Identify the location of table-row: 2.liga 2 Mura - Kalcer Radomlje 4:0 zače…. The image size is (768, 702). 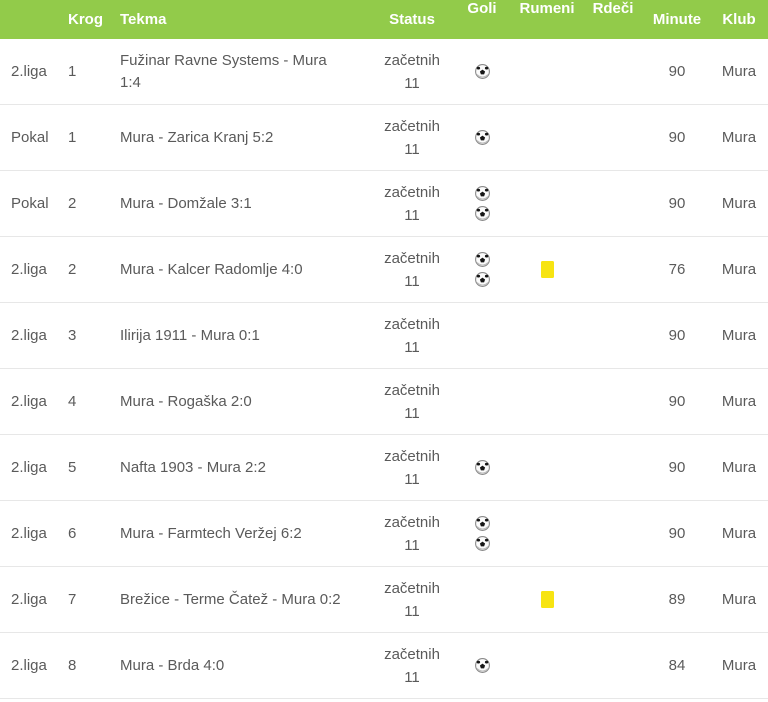
(384, 270).